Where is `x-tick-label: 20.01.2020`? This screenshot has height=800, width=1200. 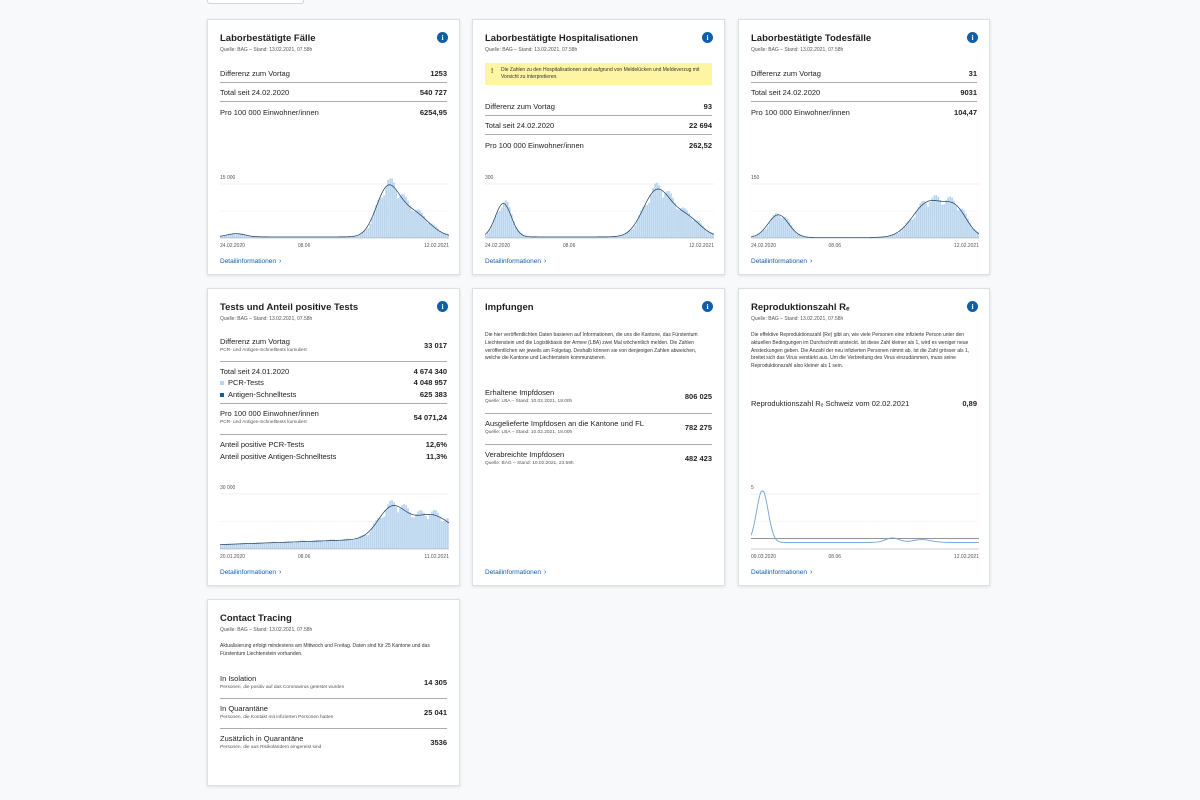
x-tick-label: 20.01.2020 is located at coordinates (232, 557).